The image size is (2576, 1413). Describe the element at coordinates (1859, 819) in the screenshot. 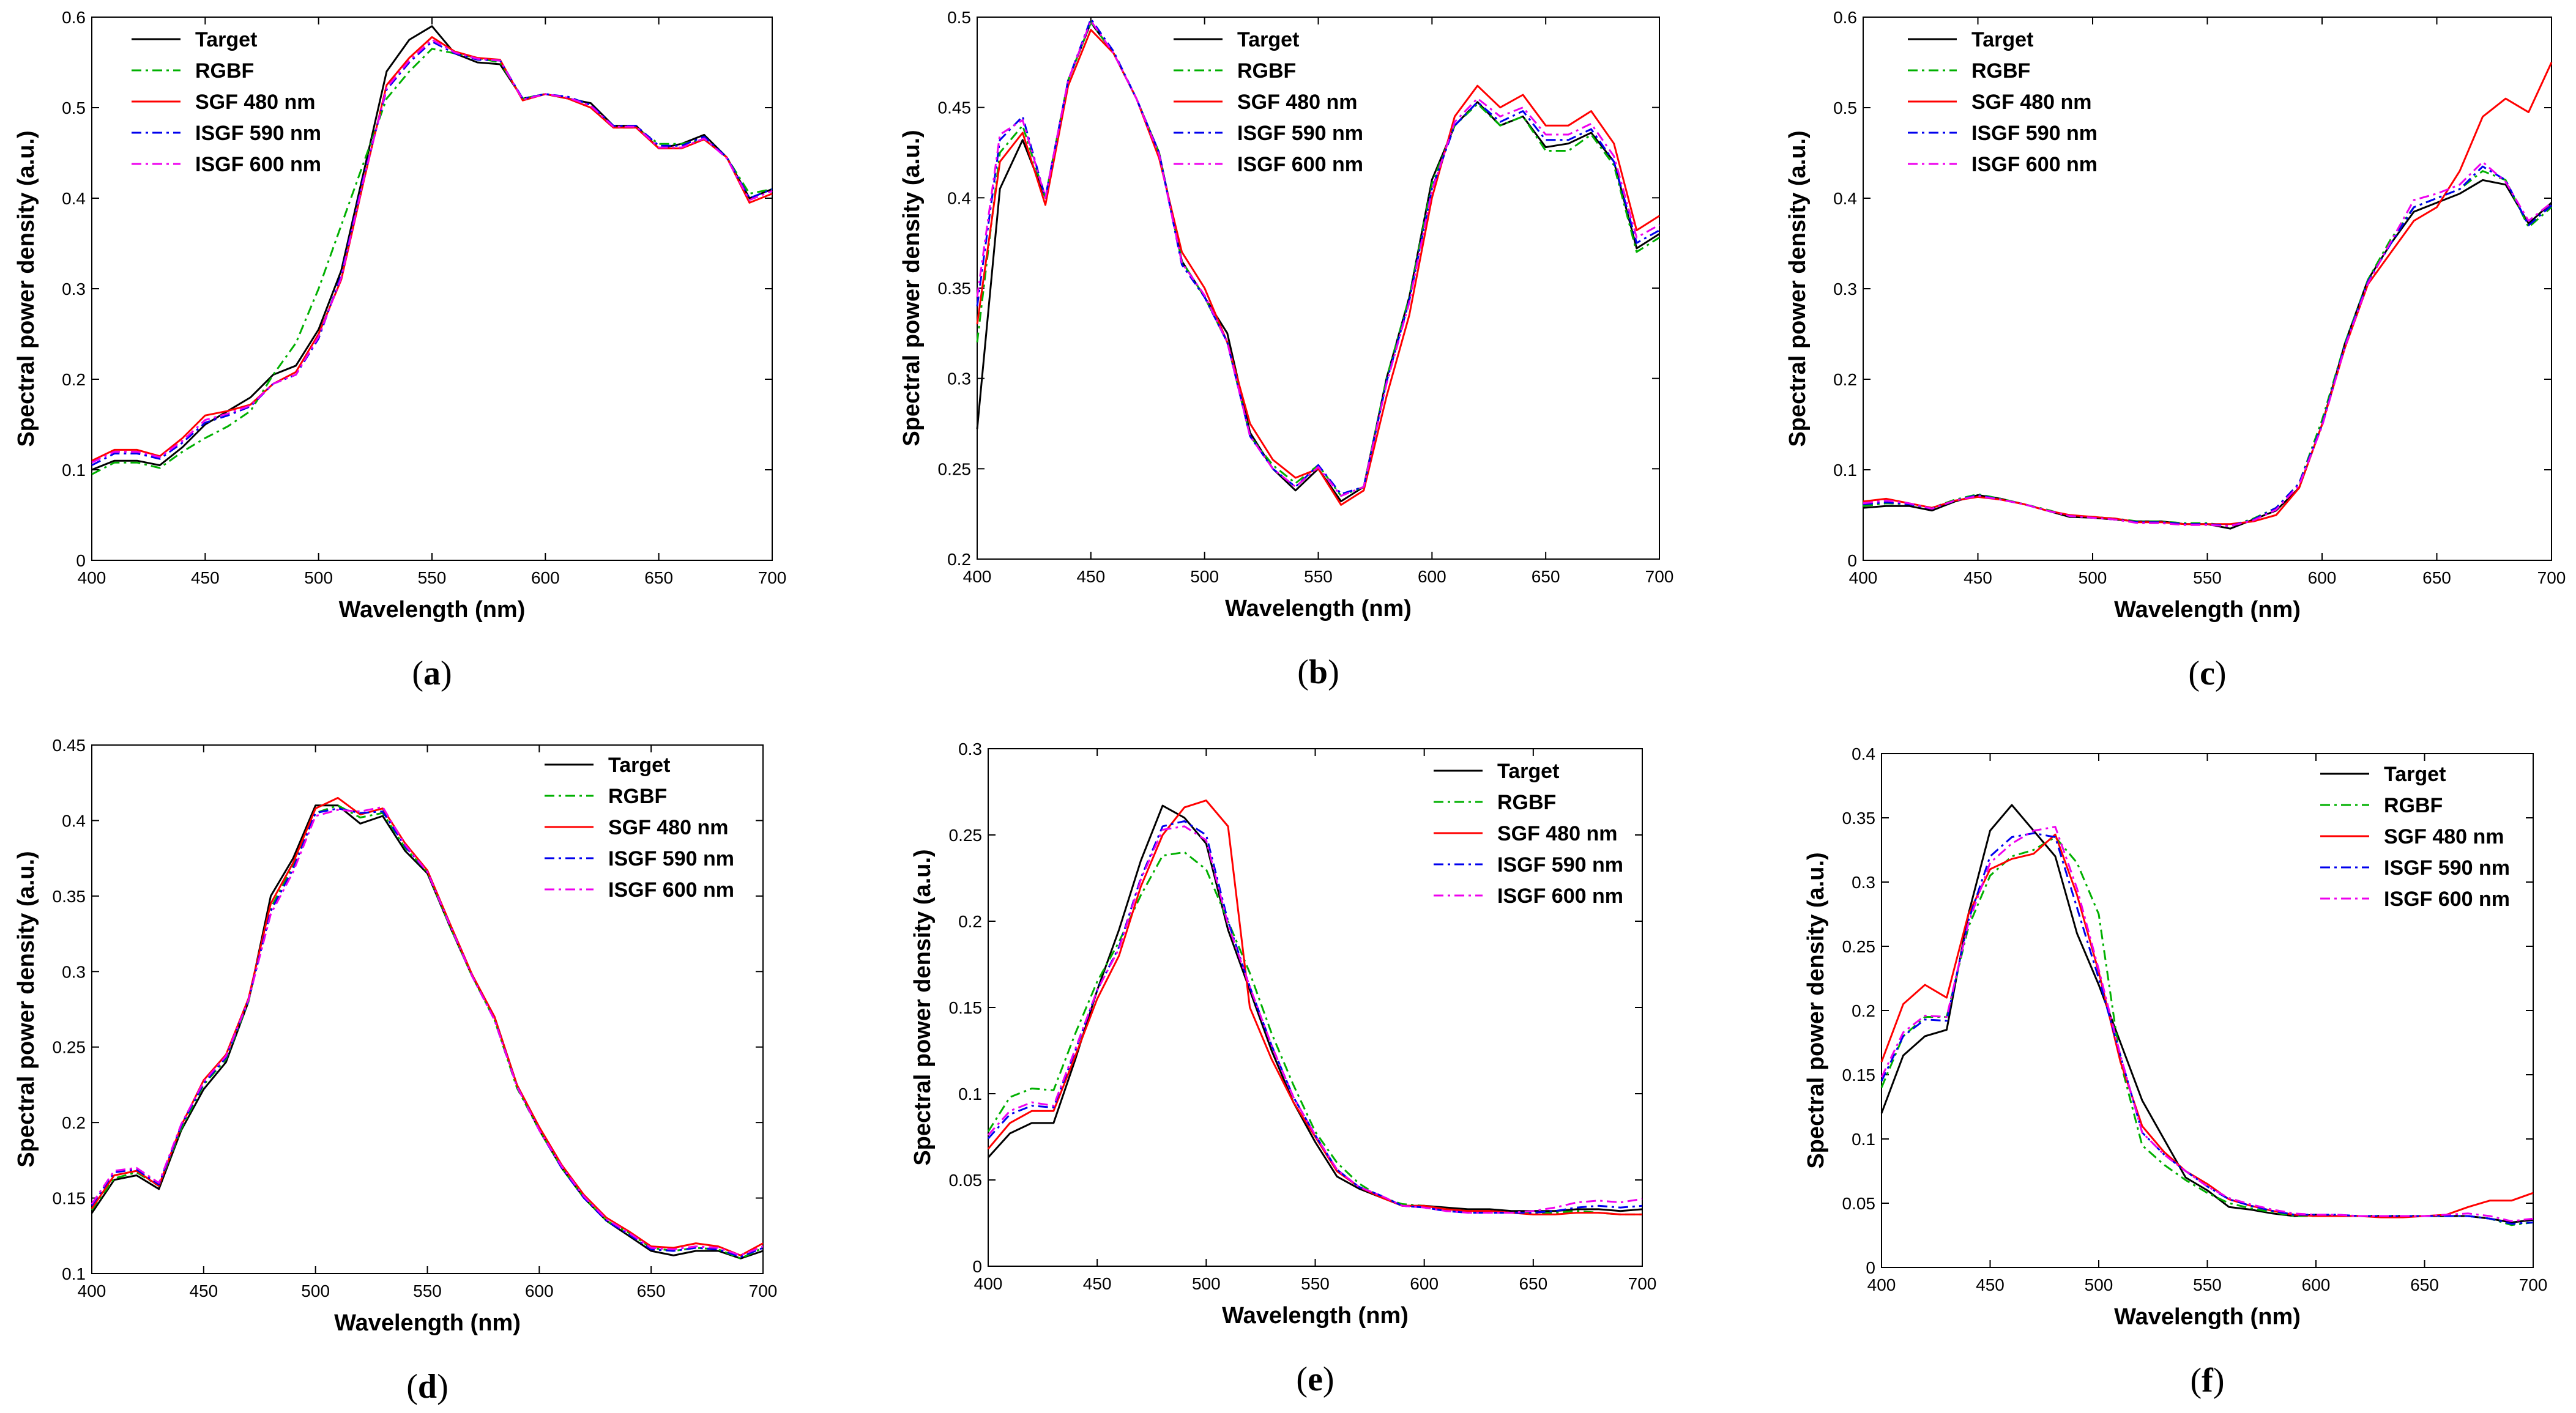

I see `y-tick-label-f: 0.35` at that location.